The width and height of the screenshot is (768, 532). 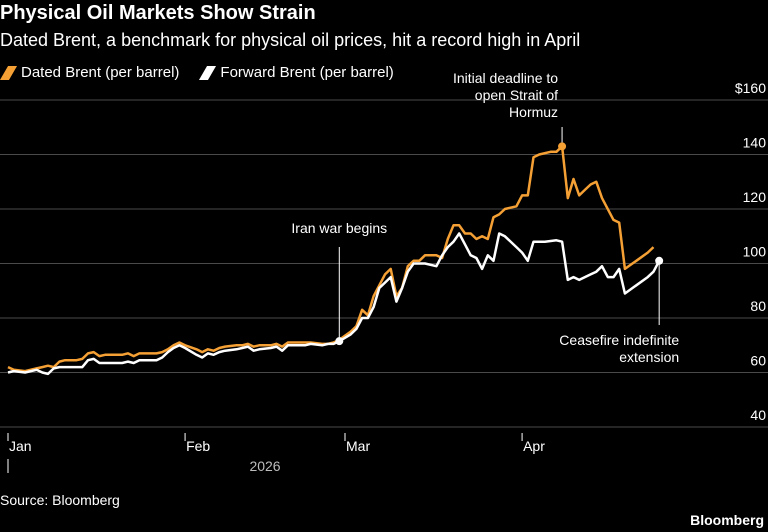 What do you see at coordinates (100, 72) in the screenshot?
I see `legend-label-dated-brent: Dated Brent (per barrel)` at bounding box center [100, 72].